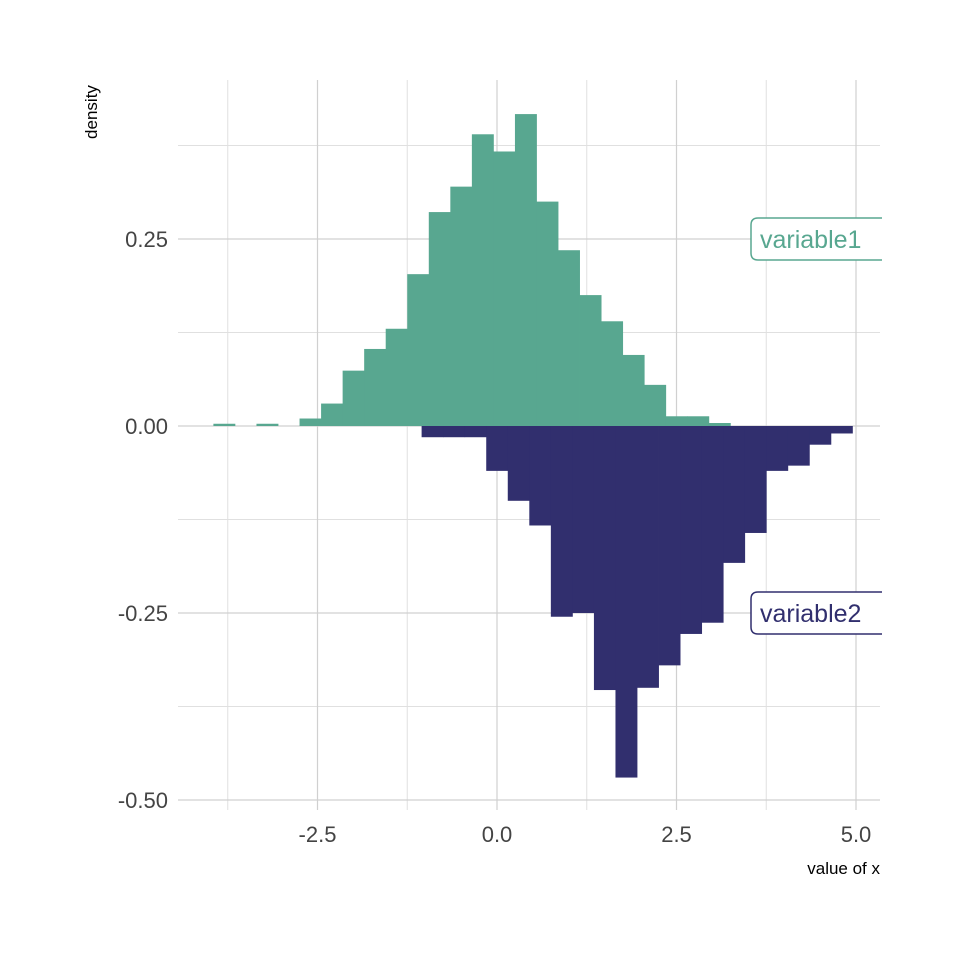  What do you see at coordinates (843, 868) in the screenshot?
I see `x-axis-title: value of x` at bounding box center [843, 868].